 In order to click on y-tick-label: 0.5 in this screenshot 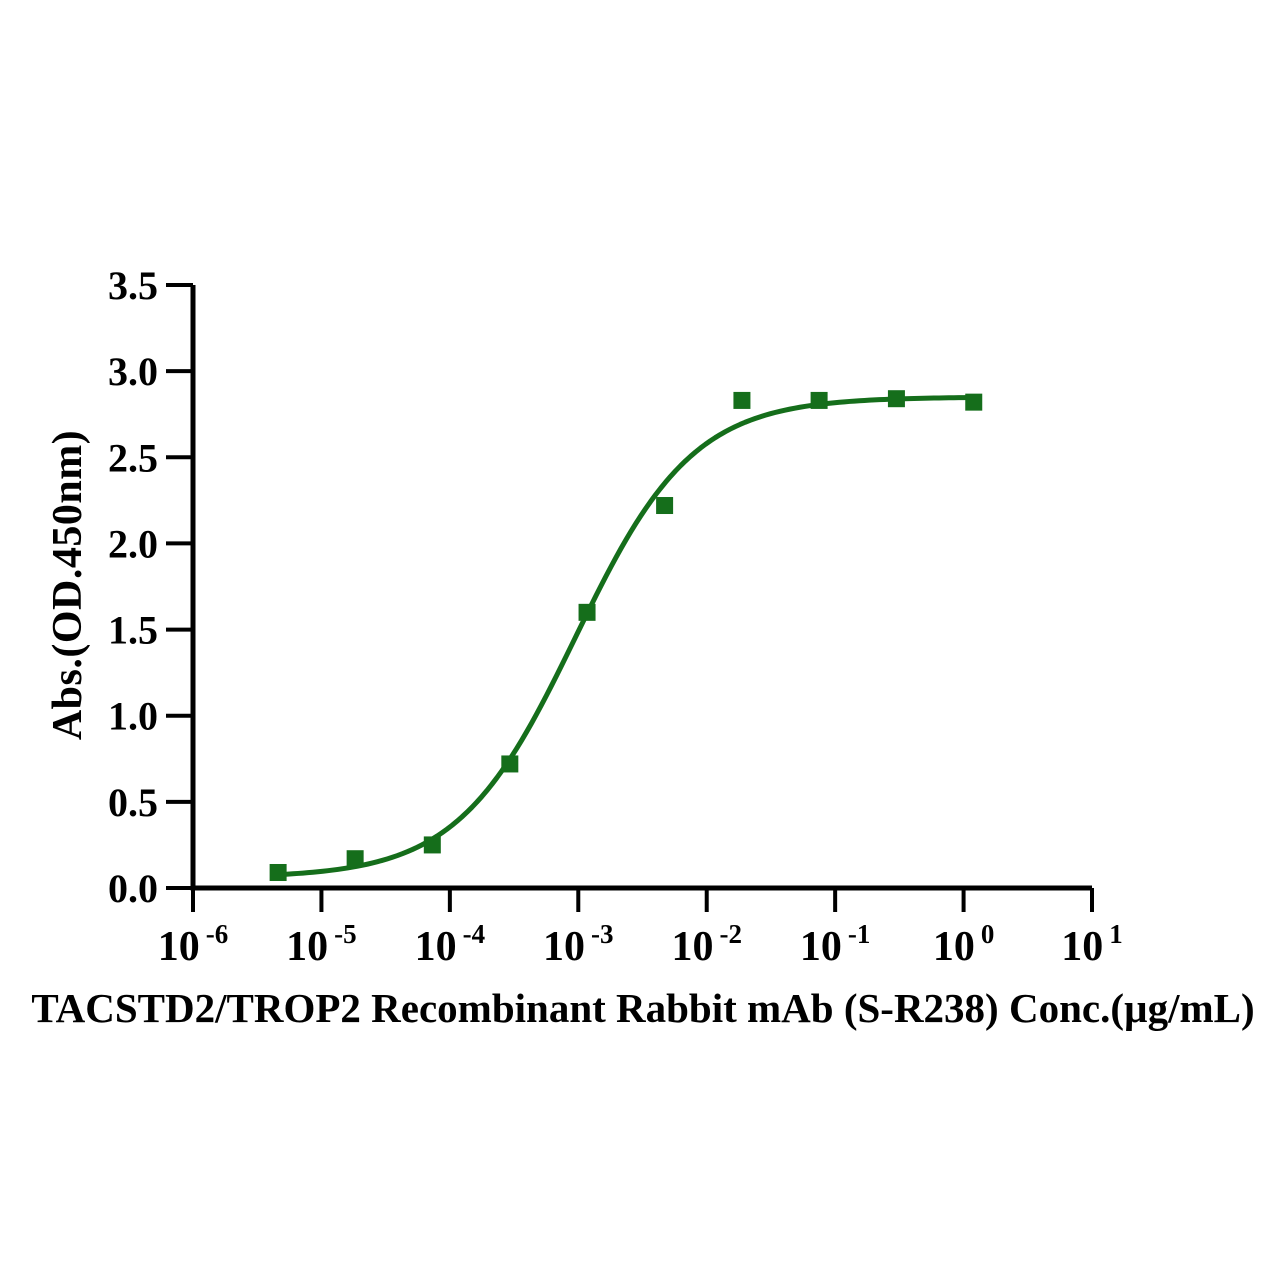, I will do `click(133, 802)`.